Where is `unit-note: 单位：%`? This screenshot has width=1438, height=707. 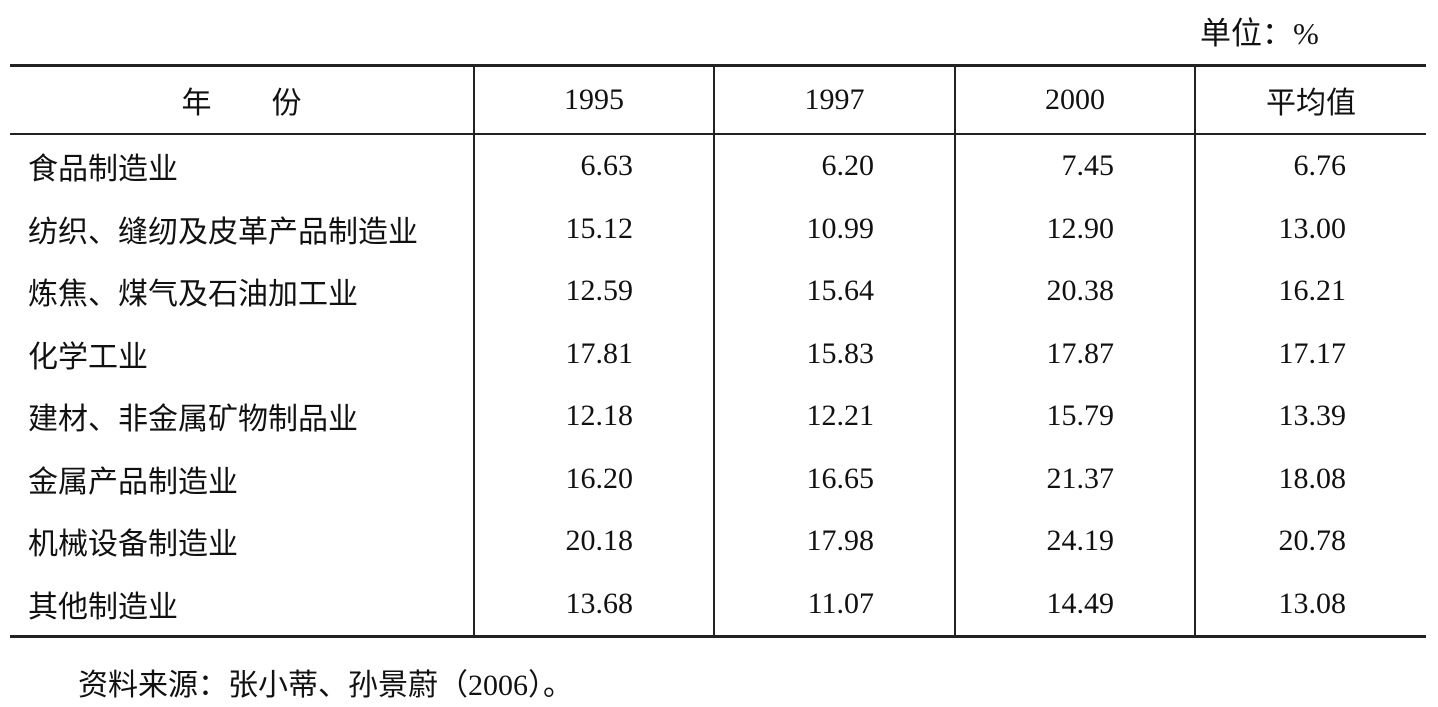 unit-note: 单位：% is located at coordinates (1259, 33).